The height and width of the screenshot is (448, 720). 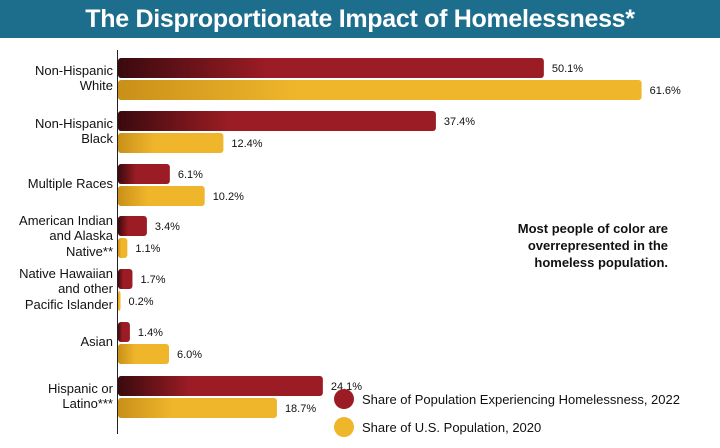 I want to click on category-label-1: Non-Hispanic Black, so click(x=73, y=131).